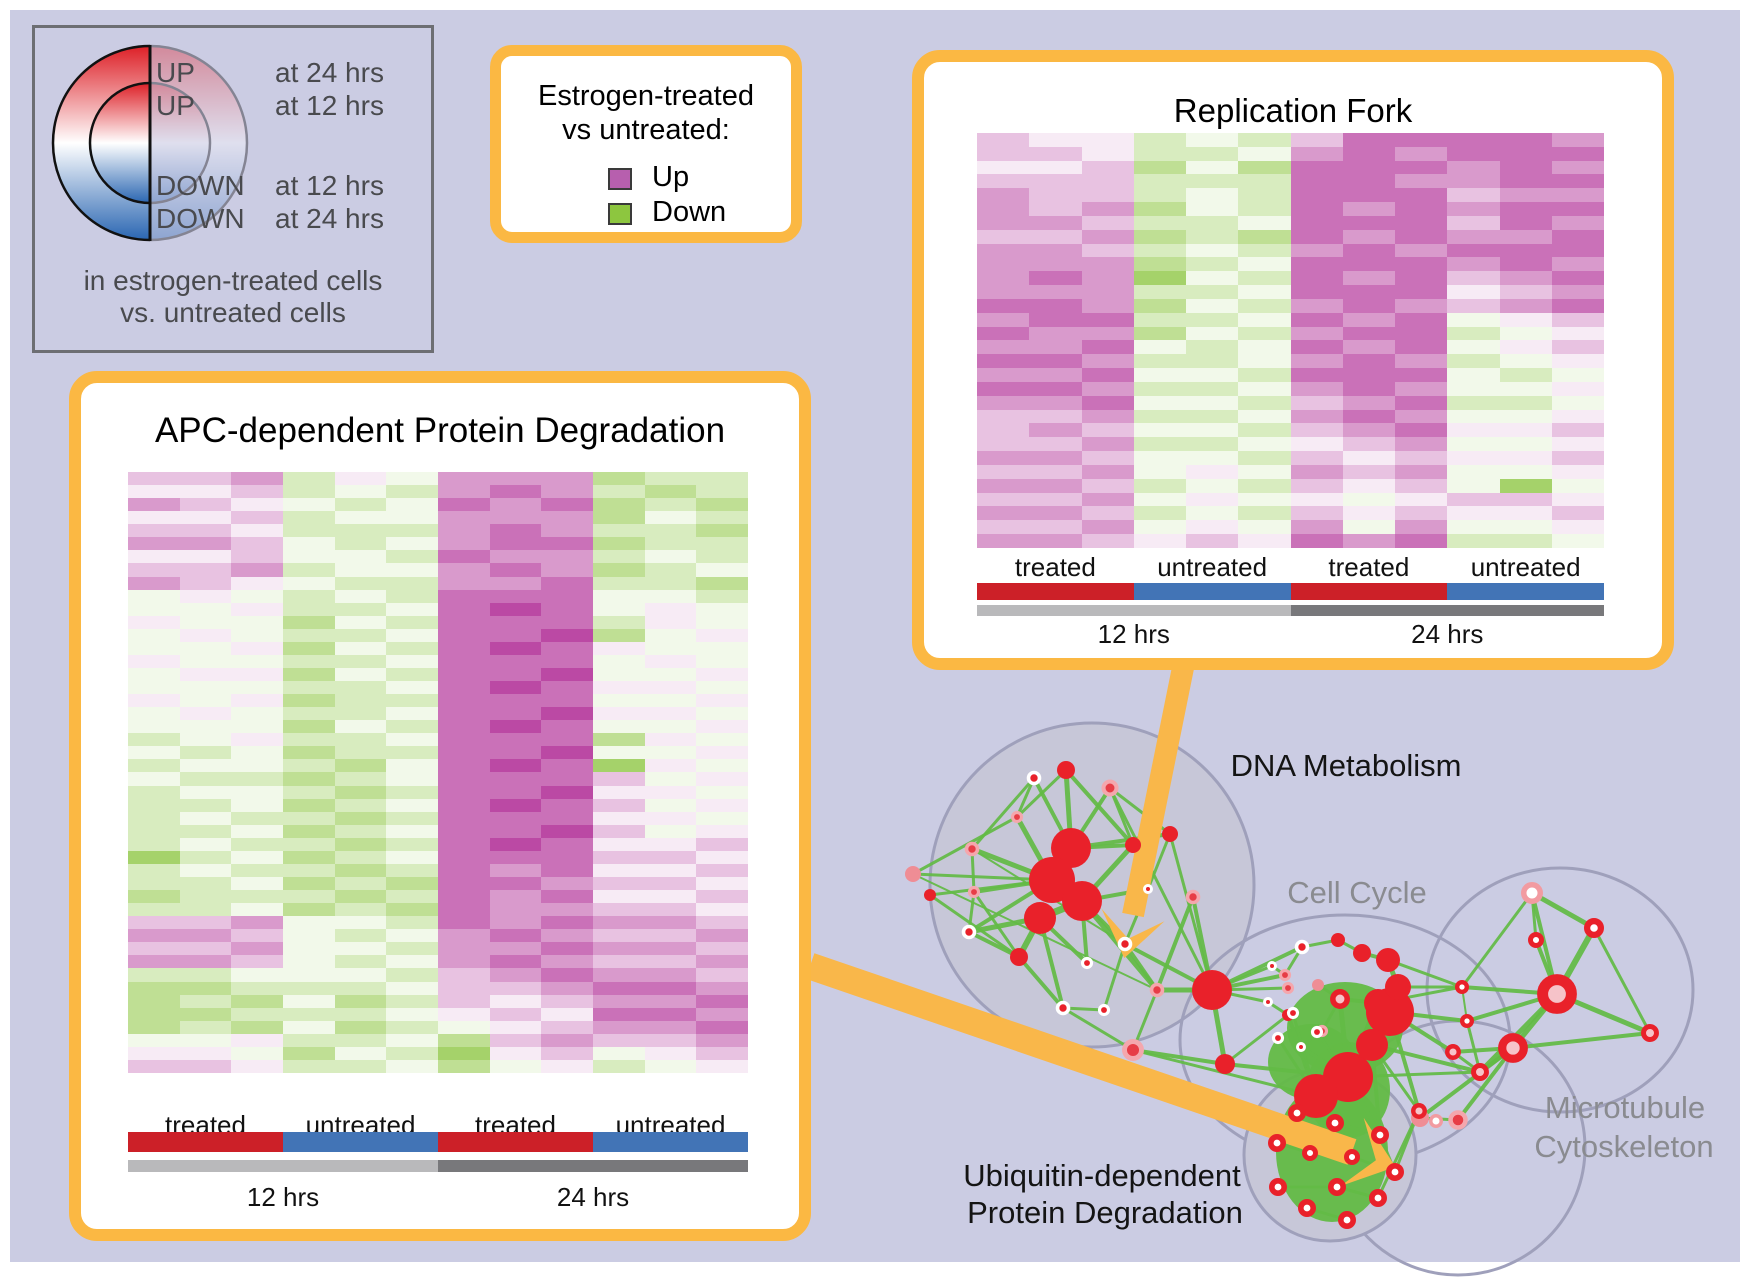  I want to click on apc-treated-untreated-bar, so click(438, 1142).